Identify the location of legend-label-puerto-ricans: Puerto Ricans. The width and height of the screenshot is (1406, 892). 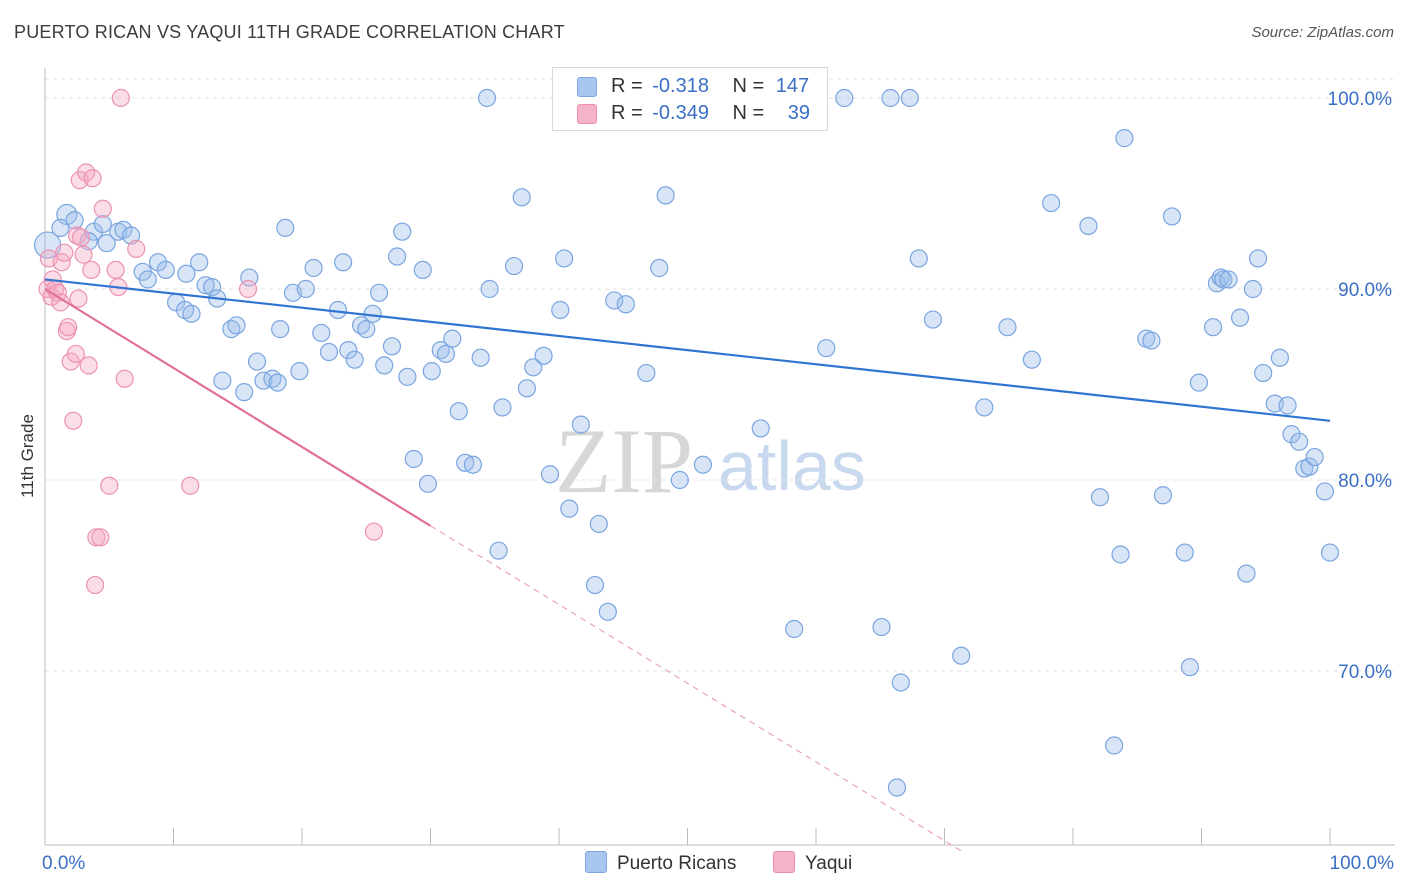
(677, 863).